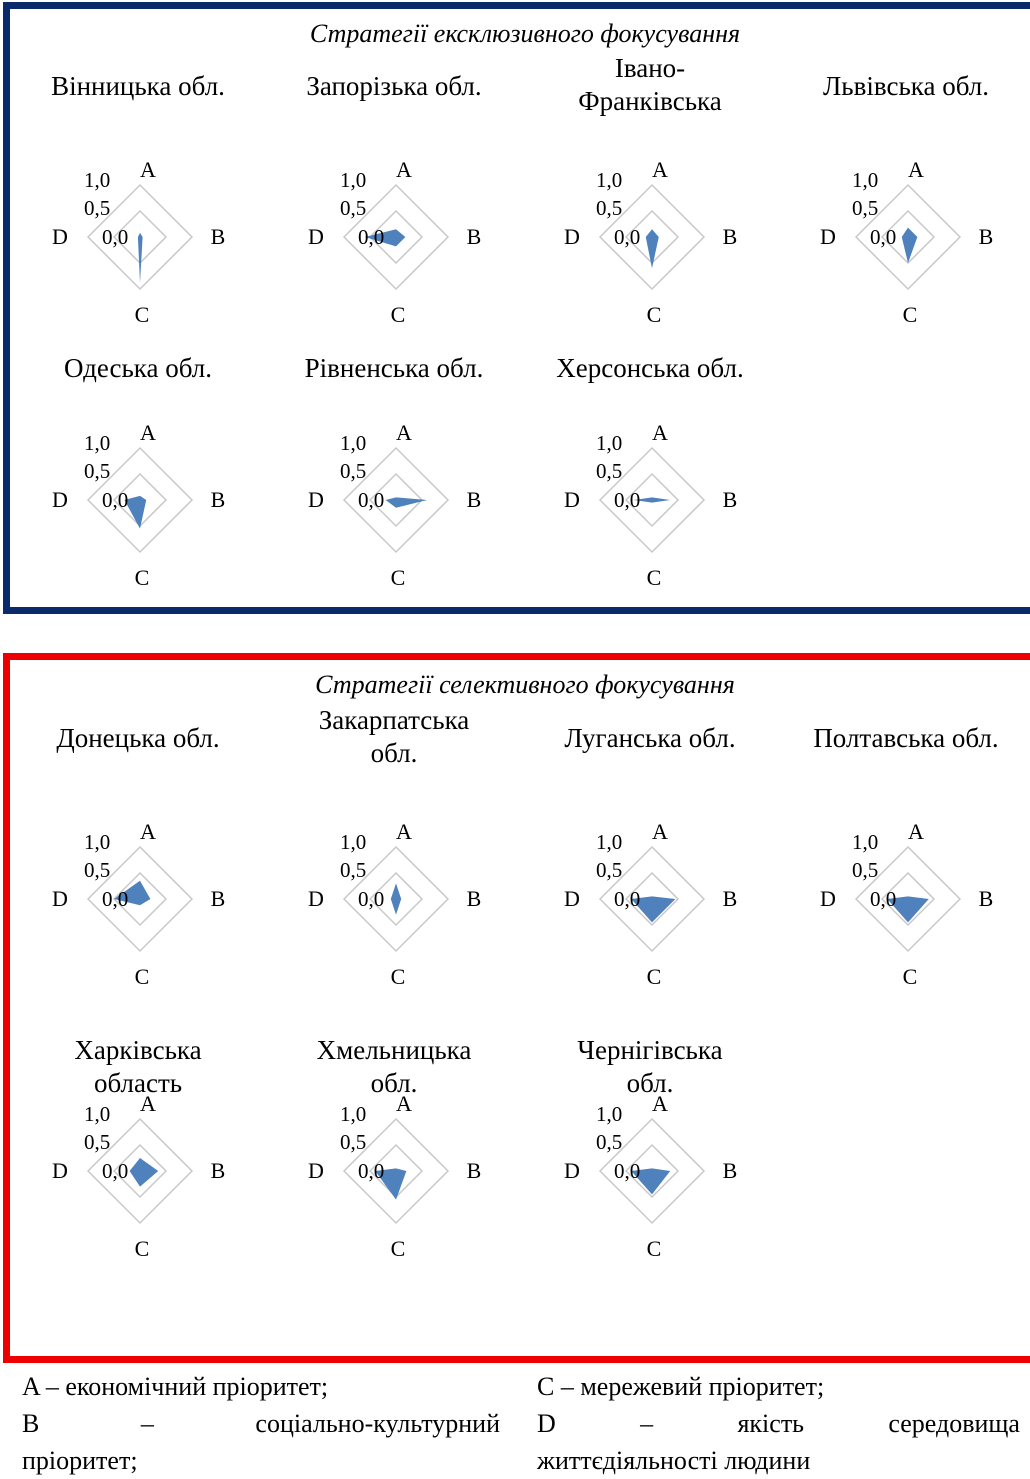 This screenshot has width=1030, height=1479. What do you see at coordinates (80, 1460) in the screenshot?
I see `legend-item-b-cont: пріоритет;` at bounding box center [80, 1460].